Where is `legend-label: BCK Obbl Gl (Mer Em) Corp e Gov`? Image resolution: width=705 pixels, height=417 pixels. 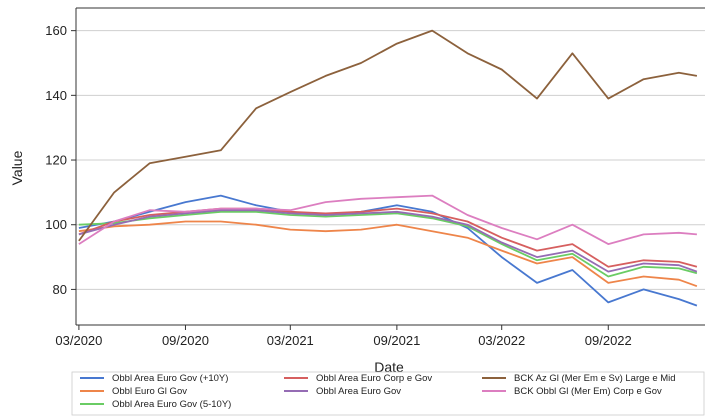
legend-label: BCK Obbl Gl (Mer Em) Corp e Gov is located at coordinates (588, 391).